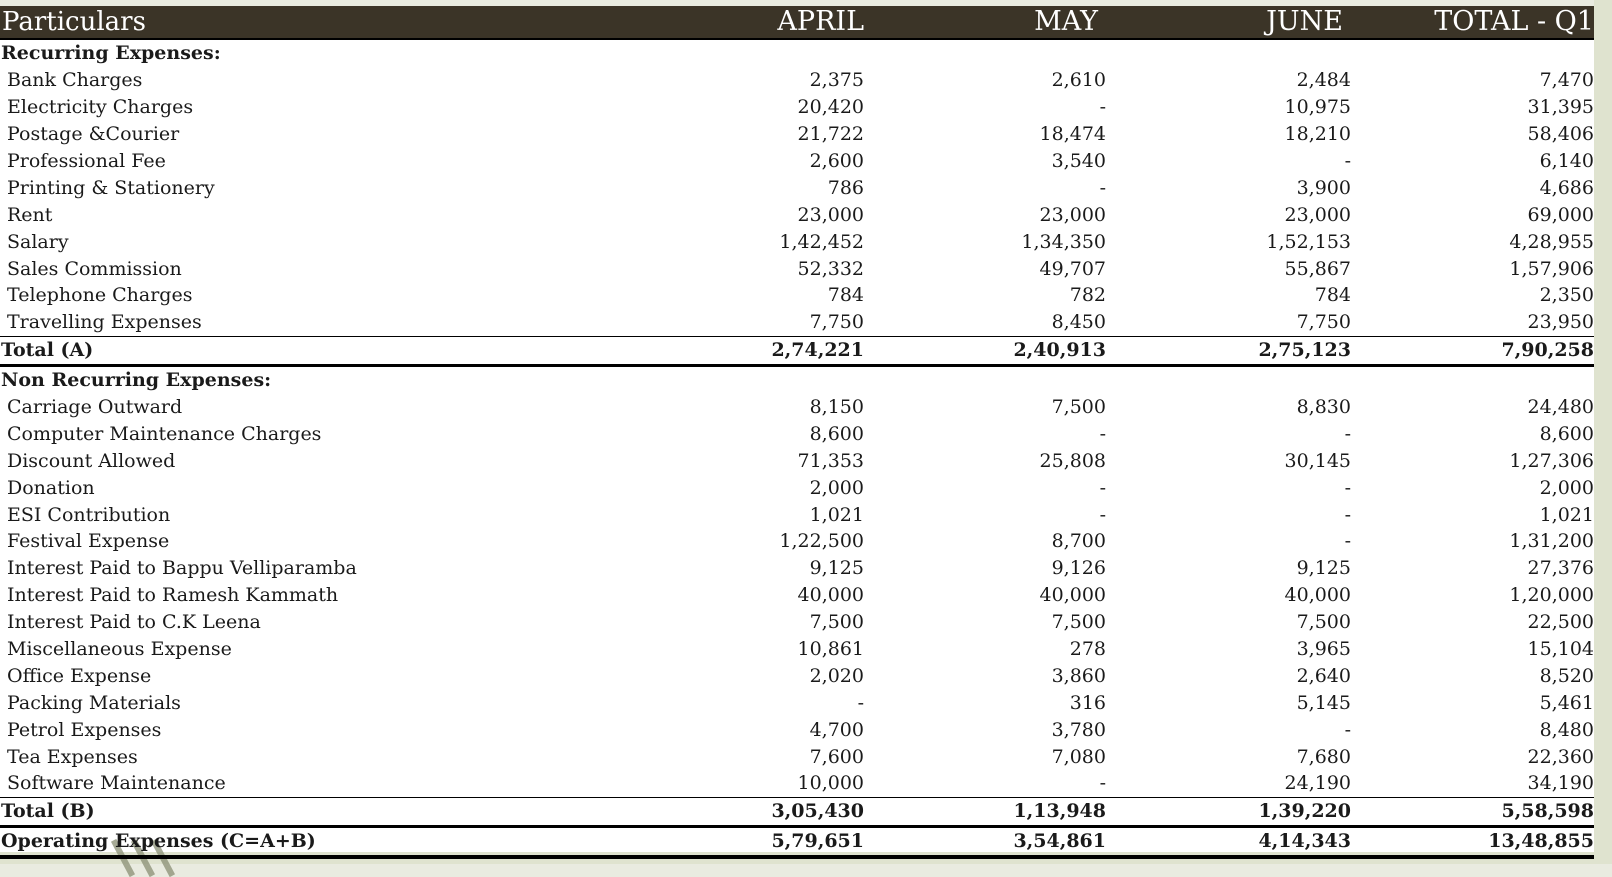 This screenshot has width=1612, height=877. What do you see at coordinates (797, 214) in the screenshot?
I see `table-row: Rent 23,000 23,000 23,000 69,000` at bounding box center [797, 214].